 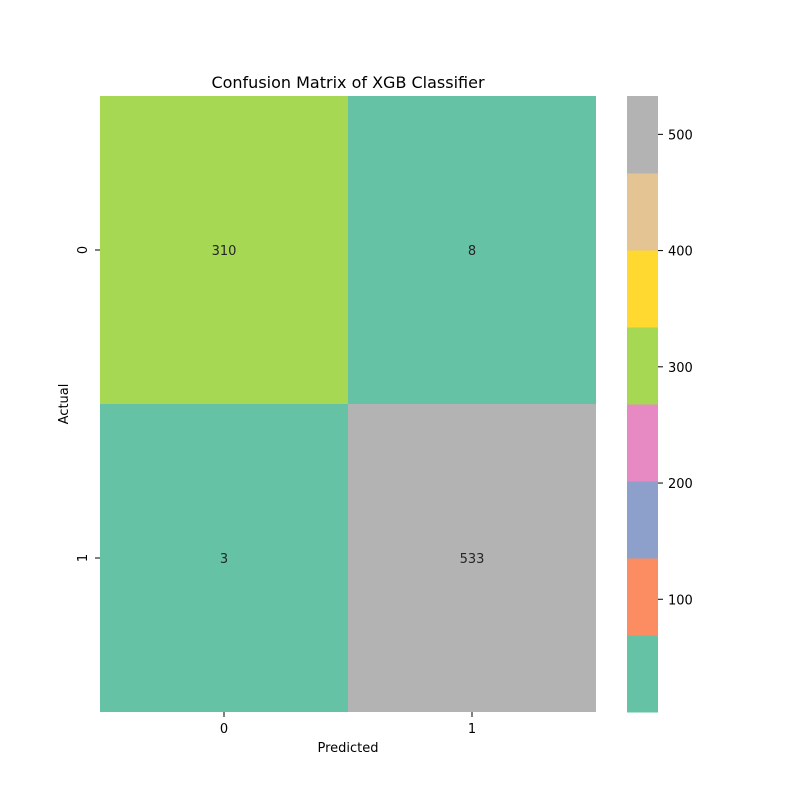 I want to click on x-tick-label: 1, so click(x=472, y=729).